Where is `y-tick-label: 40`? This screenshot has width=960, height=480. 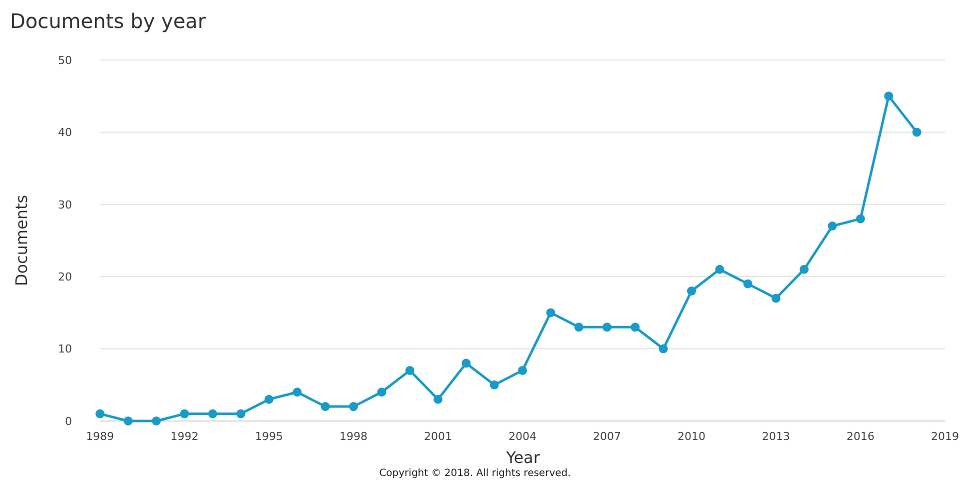
y-tick-label: 40 is located at coordinates (65, 133).